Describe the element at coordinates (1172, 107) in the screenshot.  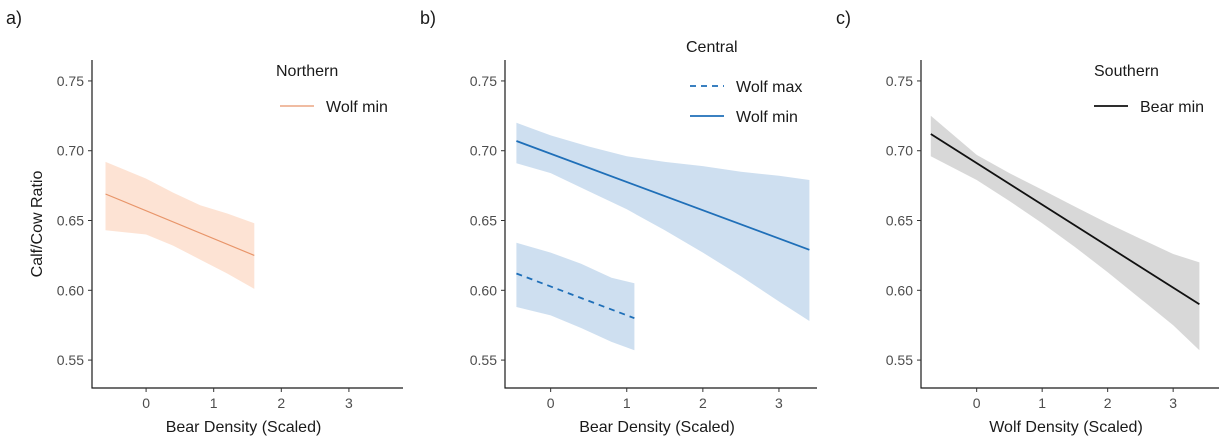
I see `legend-label: Bear min` at that location.